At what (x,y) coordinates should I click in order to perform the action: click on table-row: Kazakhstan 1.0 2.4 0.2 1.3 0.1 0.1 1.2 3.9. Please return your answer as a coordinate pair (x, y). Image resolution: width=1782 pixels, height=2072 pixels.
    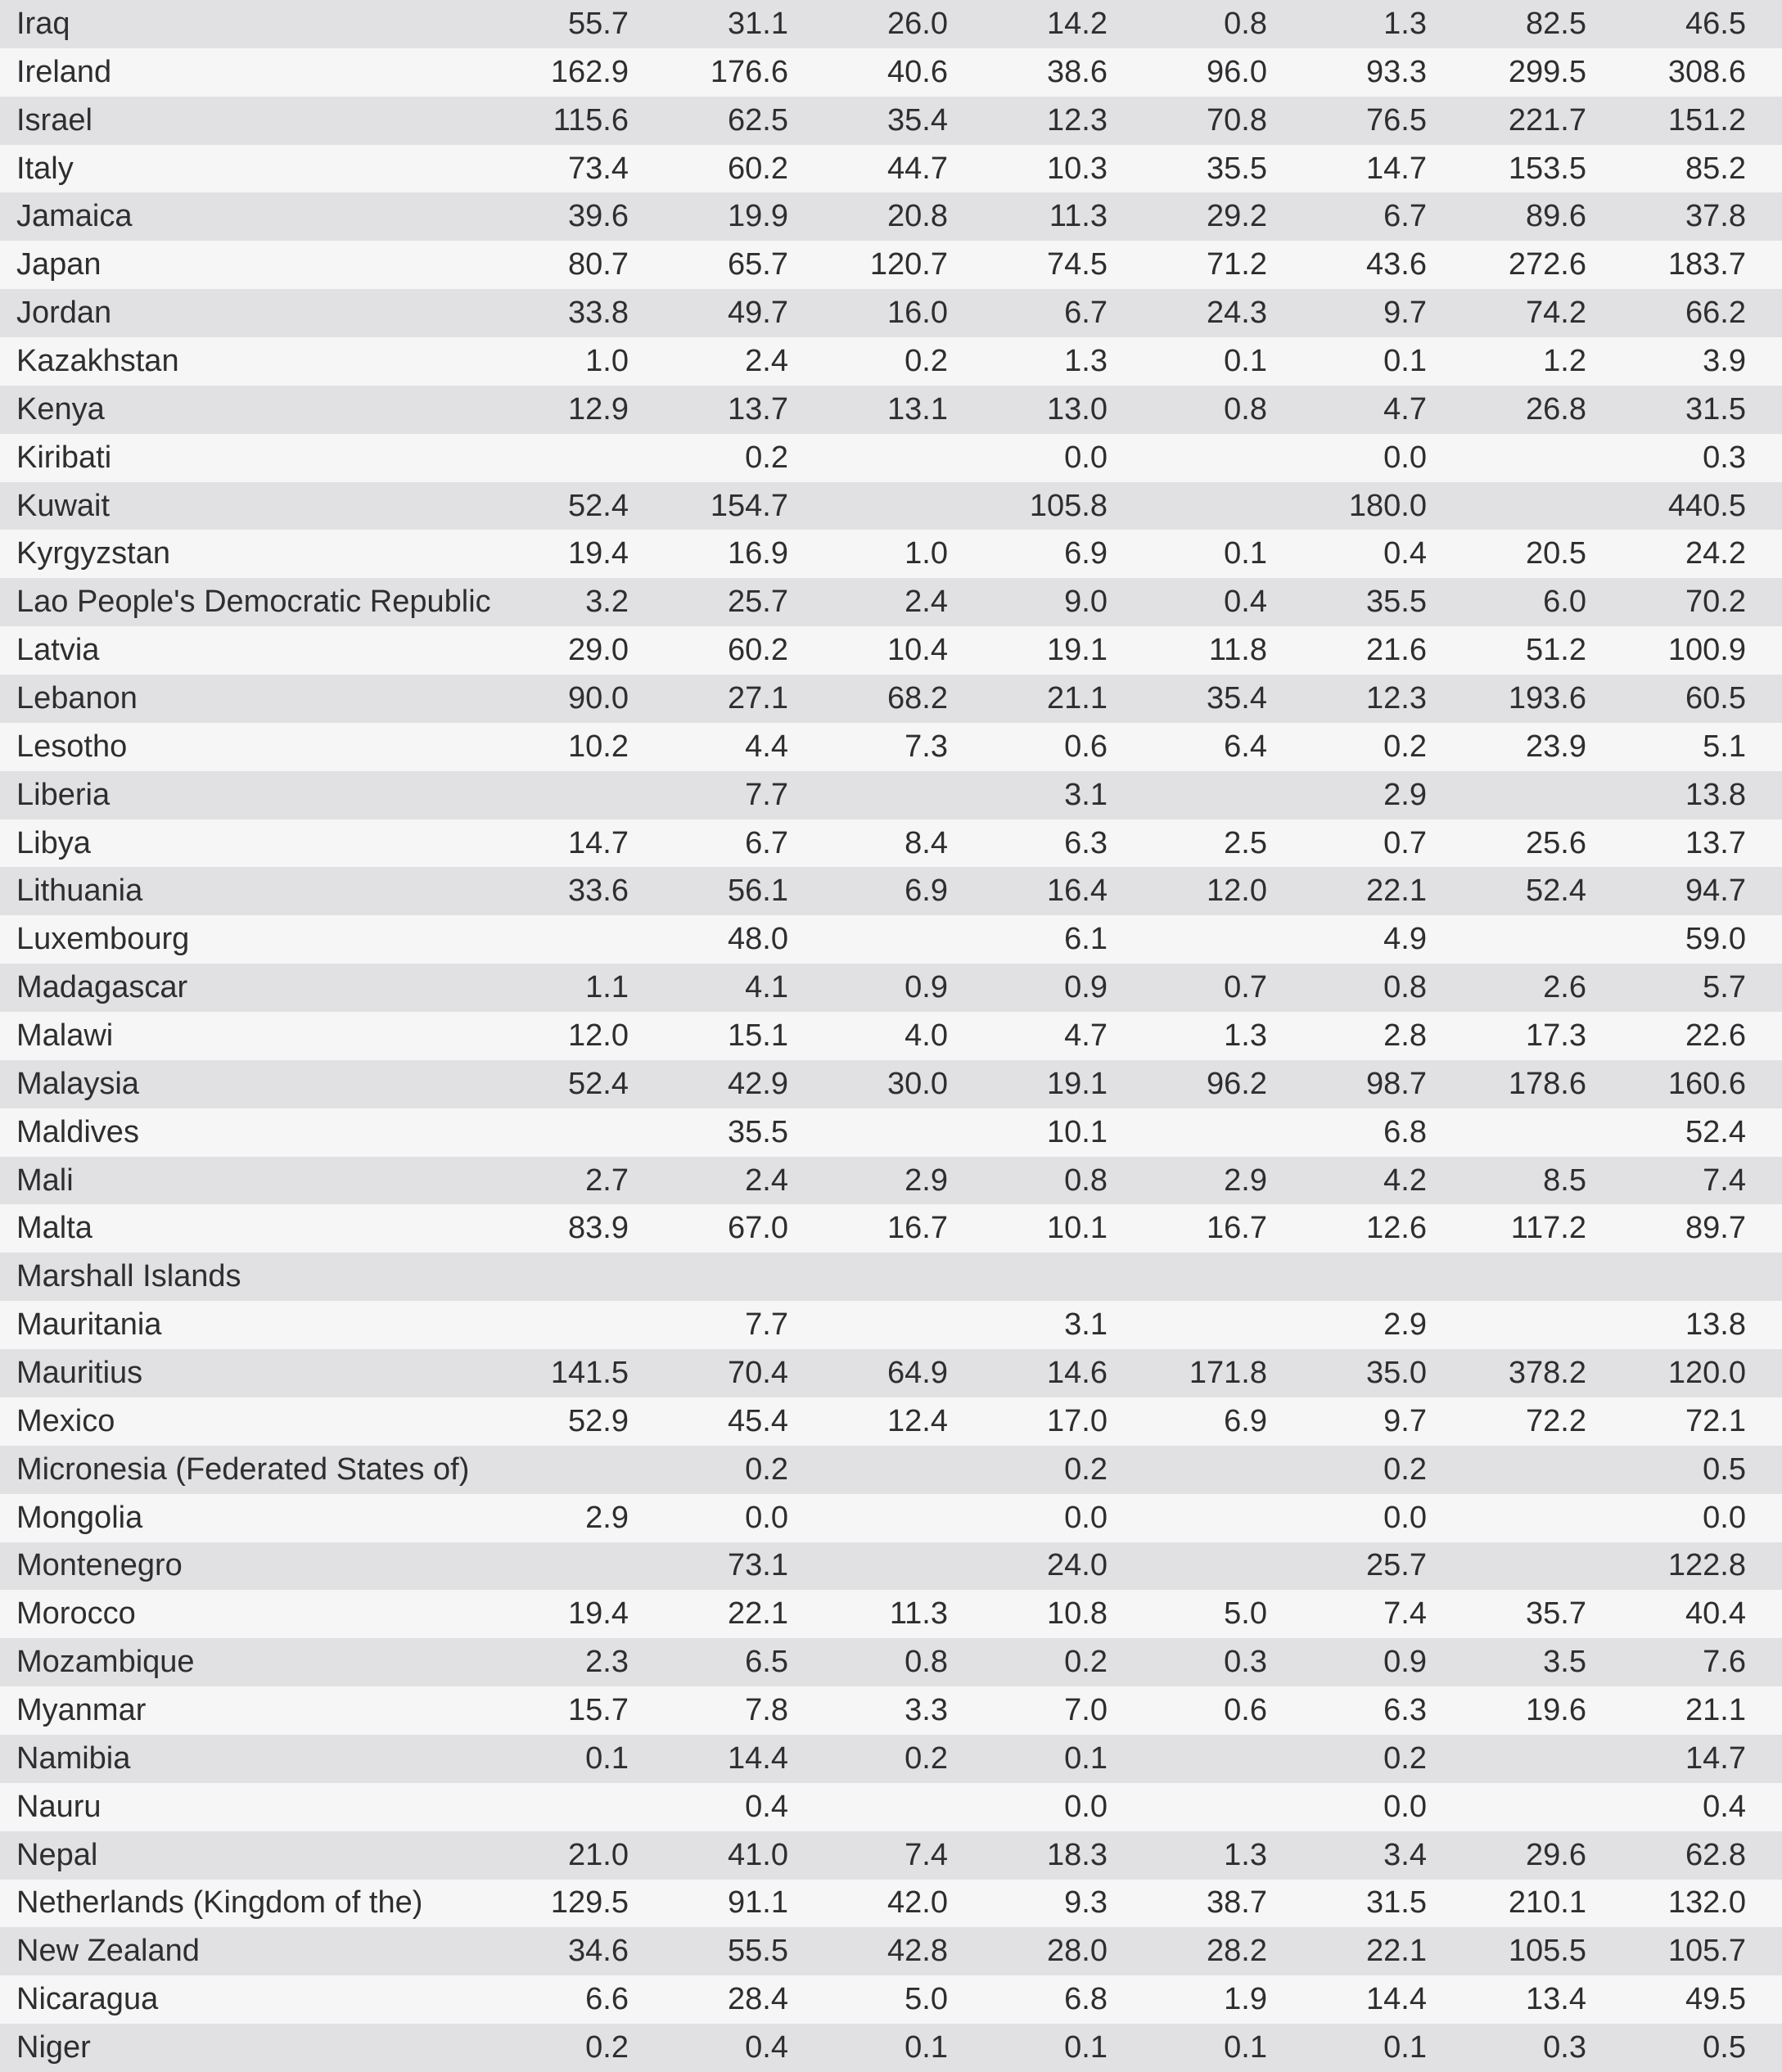
    Looking at the image, I should click on (891, 361).